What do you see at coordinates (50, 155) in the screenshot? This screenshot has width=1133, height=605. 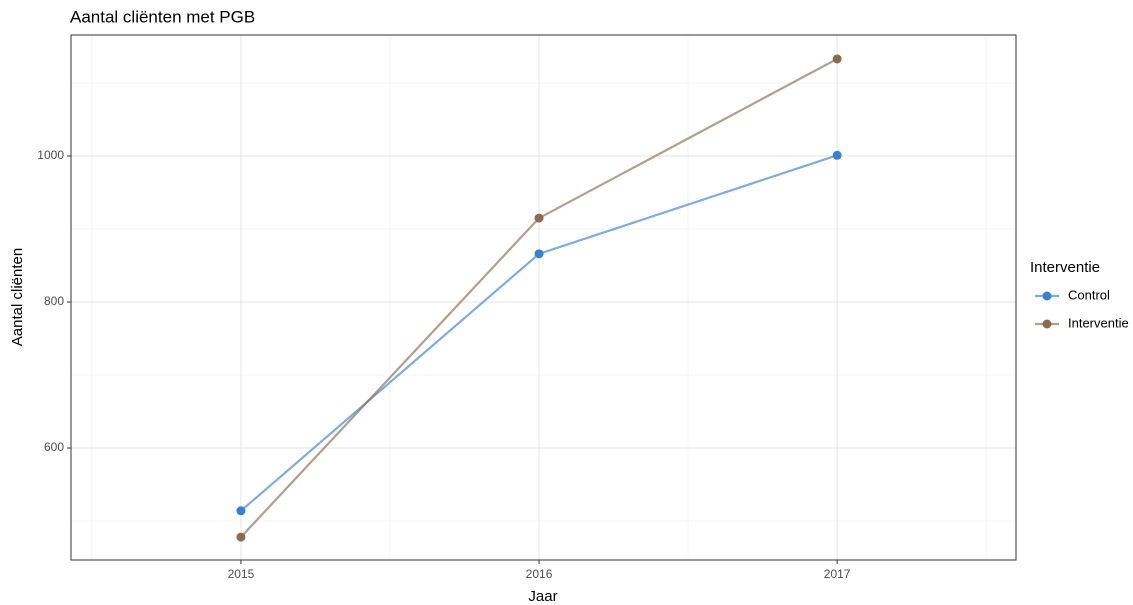 I see `y-tick-label: 1000` at bounding box center [50, 155].